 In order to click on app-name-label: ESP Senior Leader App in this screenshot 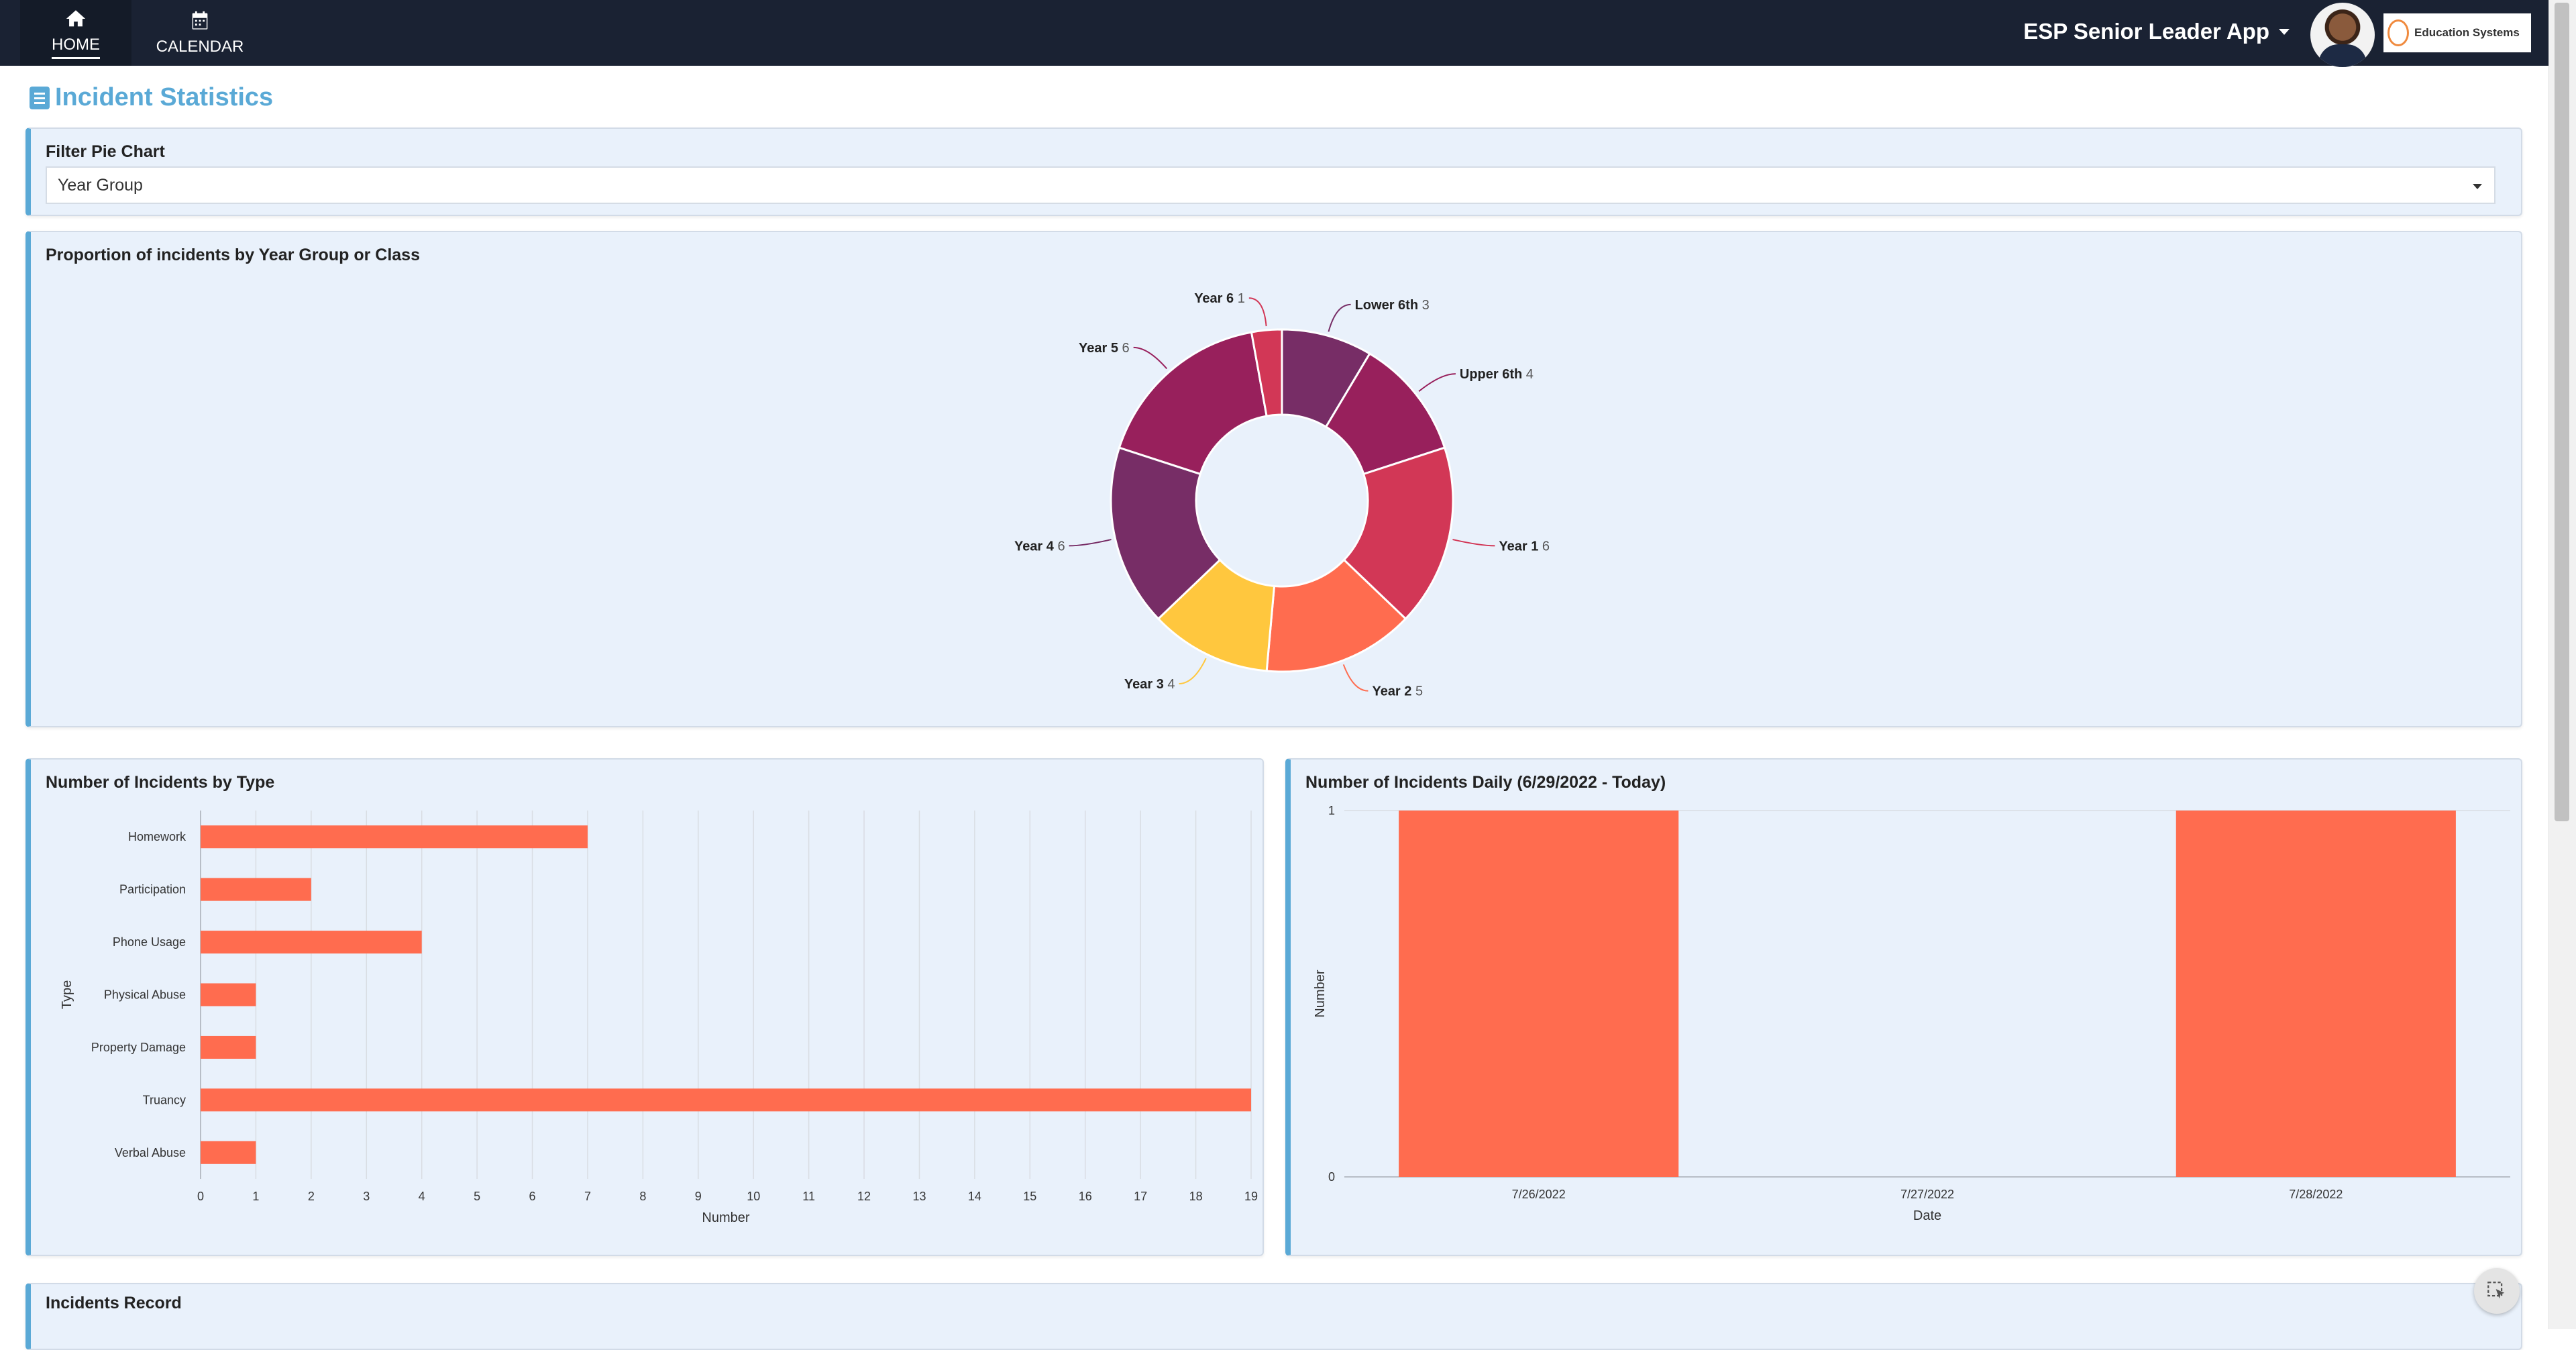, I will do `click(2146, 31)`.